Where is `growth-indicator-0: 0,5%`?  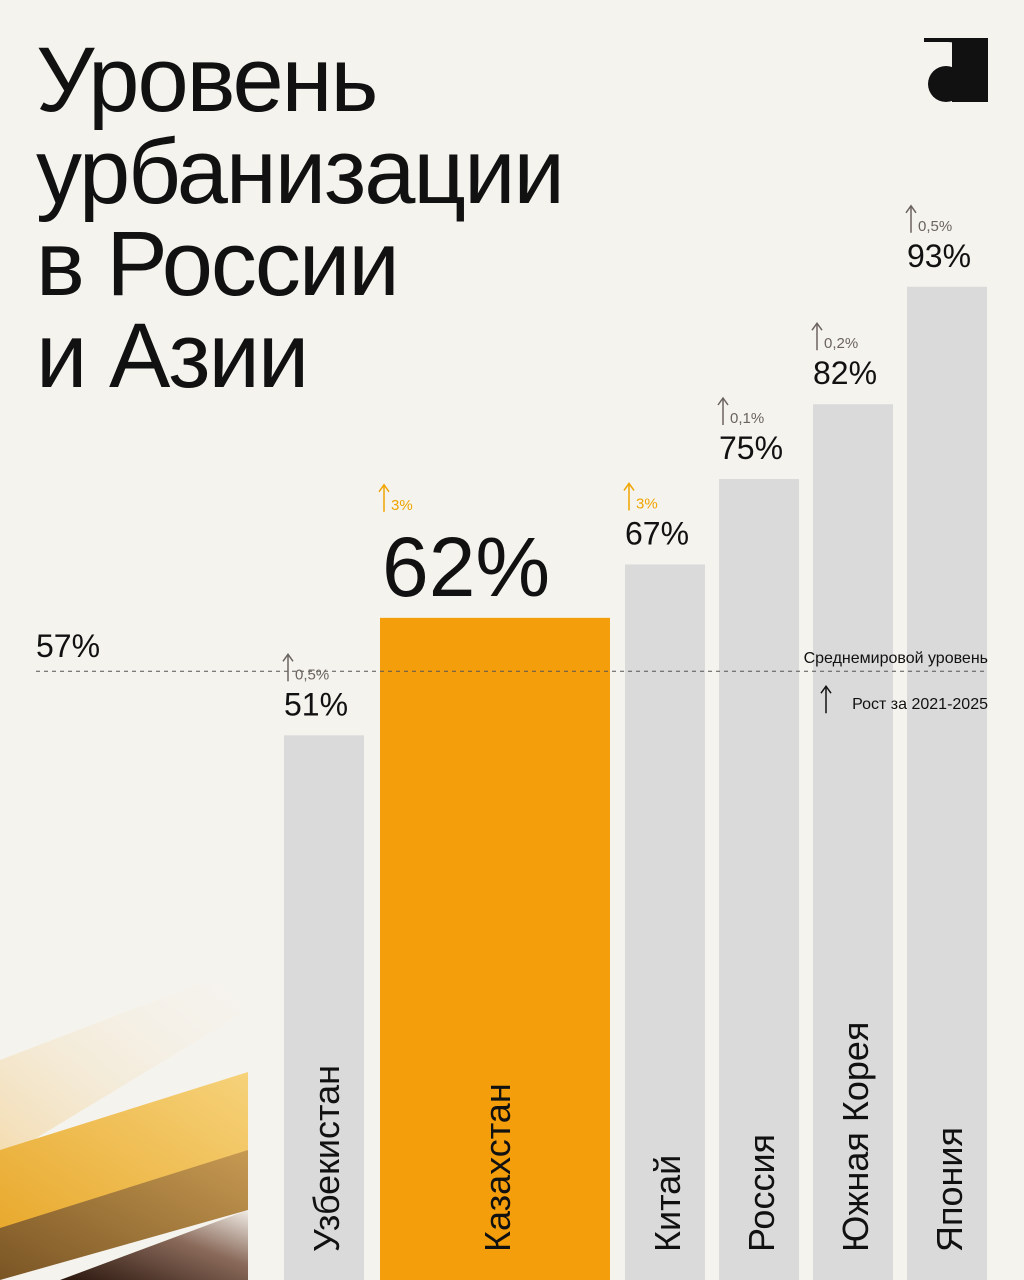 growth-indicator-0: 0,5% is located at coordinates (305, 668).